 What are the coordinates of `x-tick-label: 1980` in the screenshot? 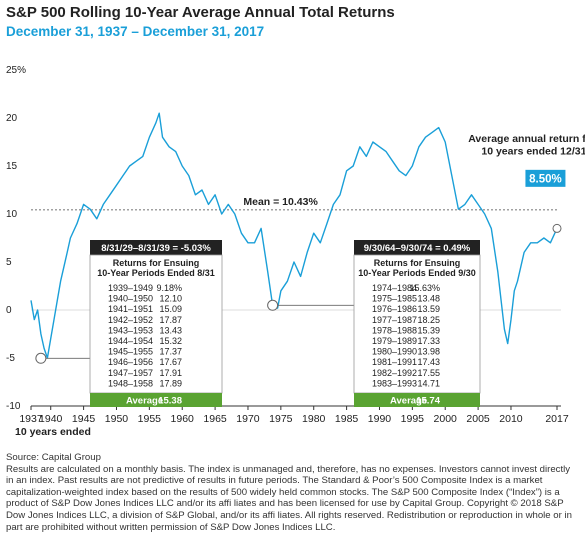 It's located at (314, 419).